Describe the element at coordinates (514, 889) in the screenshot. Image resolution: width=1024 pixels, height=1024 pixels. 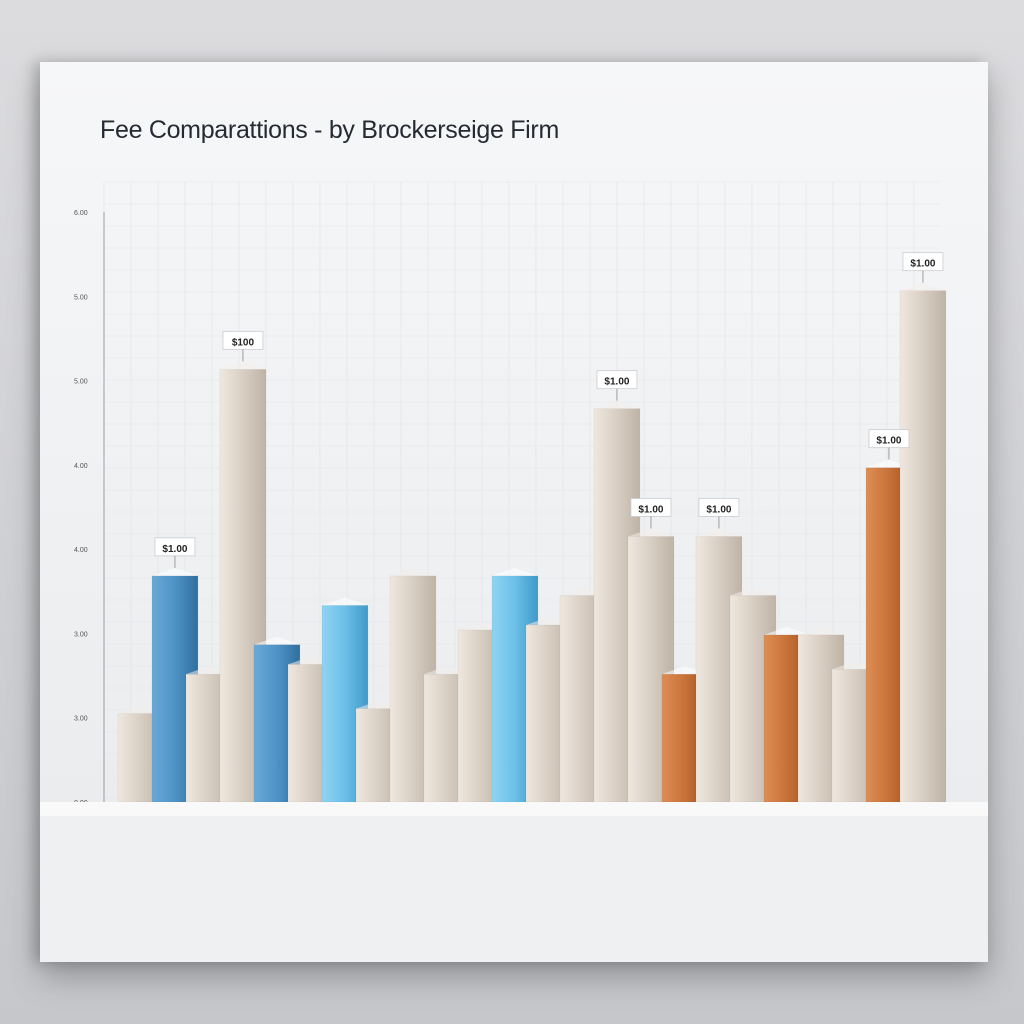
I see `data-table-area` at that location.